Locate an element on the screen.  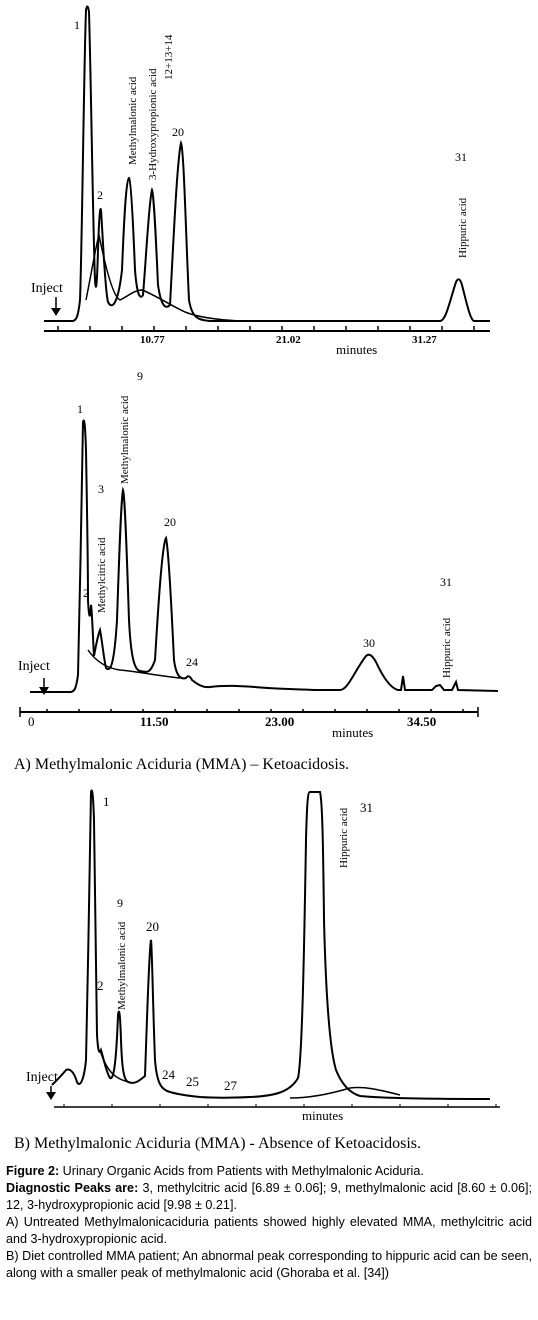
tick-label: 34.50 is located at coordinates (421, 721).